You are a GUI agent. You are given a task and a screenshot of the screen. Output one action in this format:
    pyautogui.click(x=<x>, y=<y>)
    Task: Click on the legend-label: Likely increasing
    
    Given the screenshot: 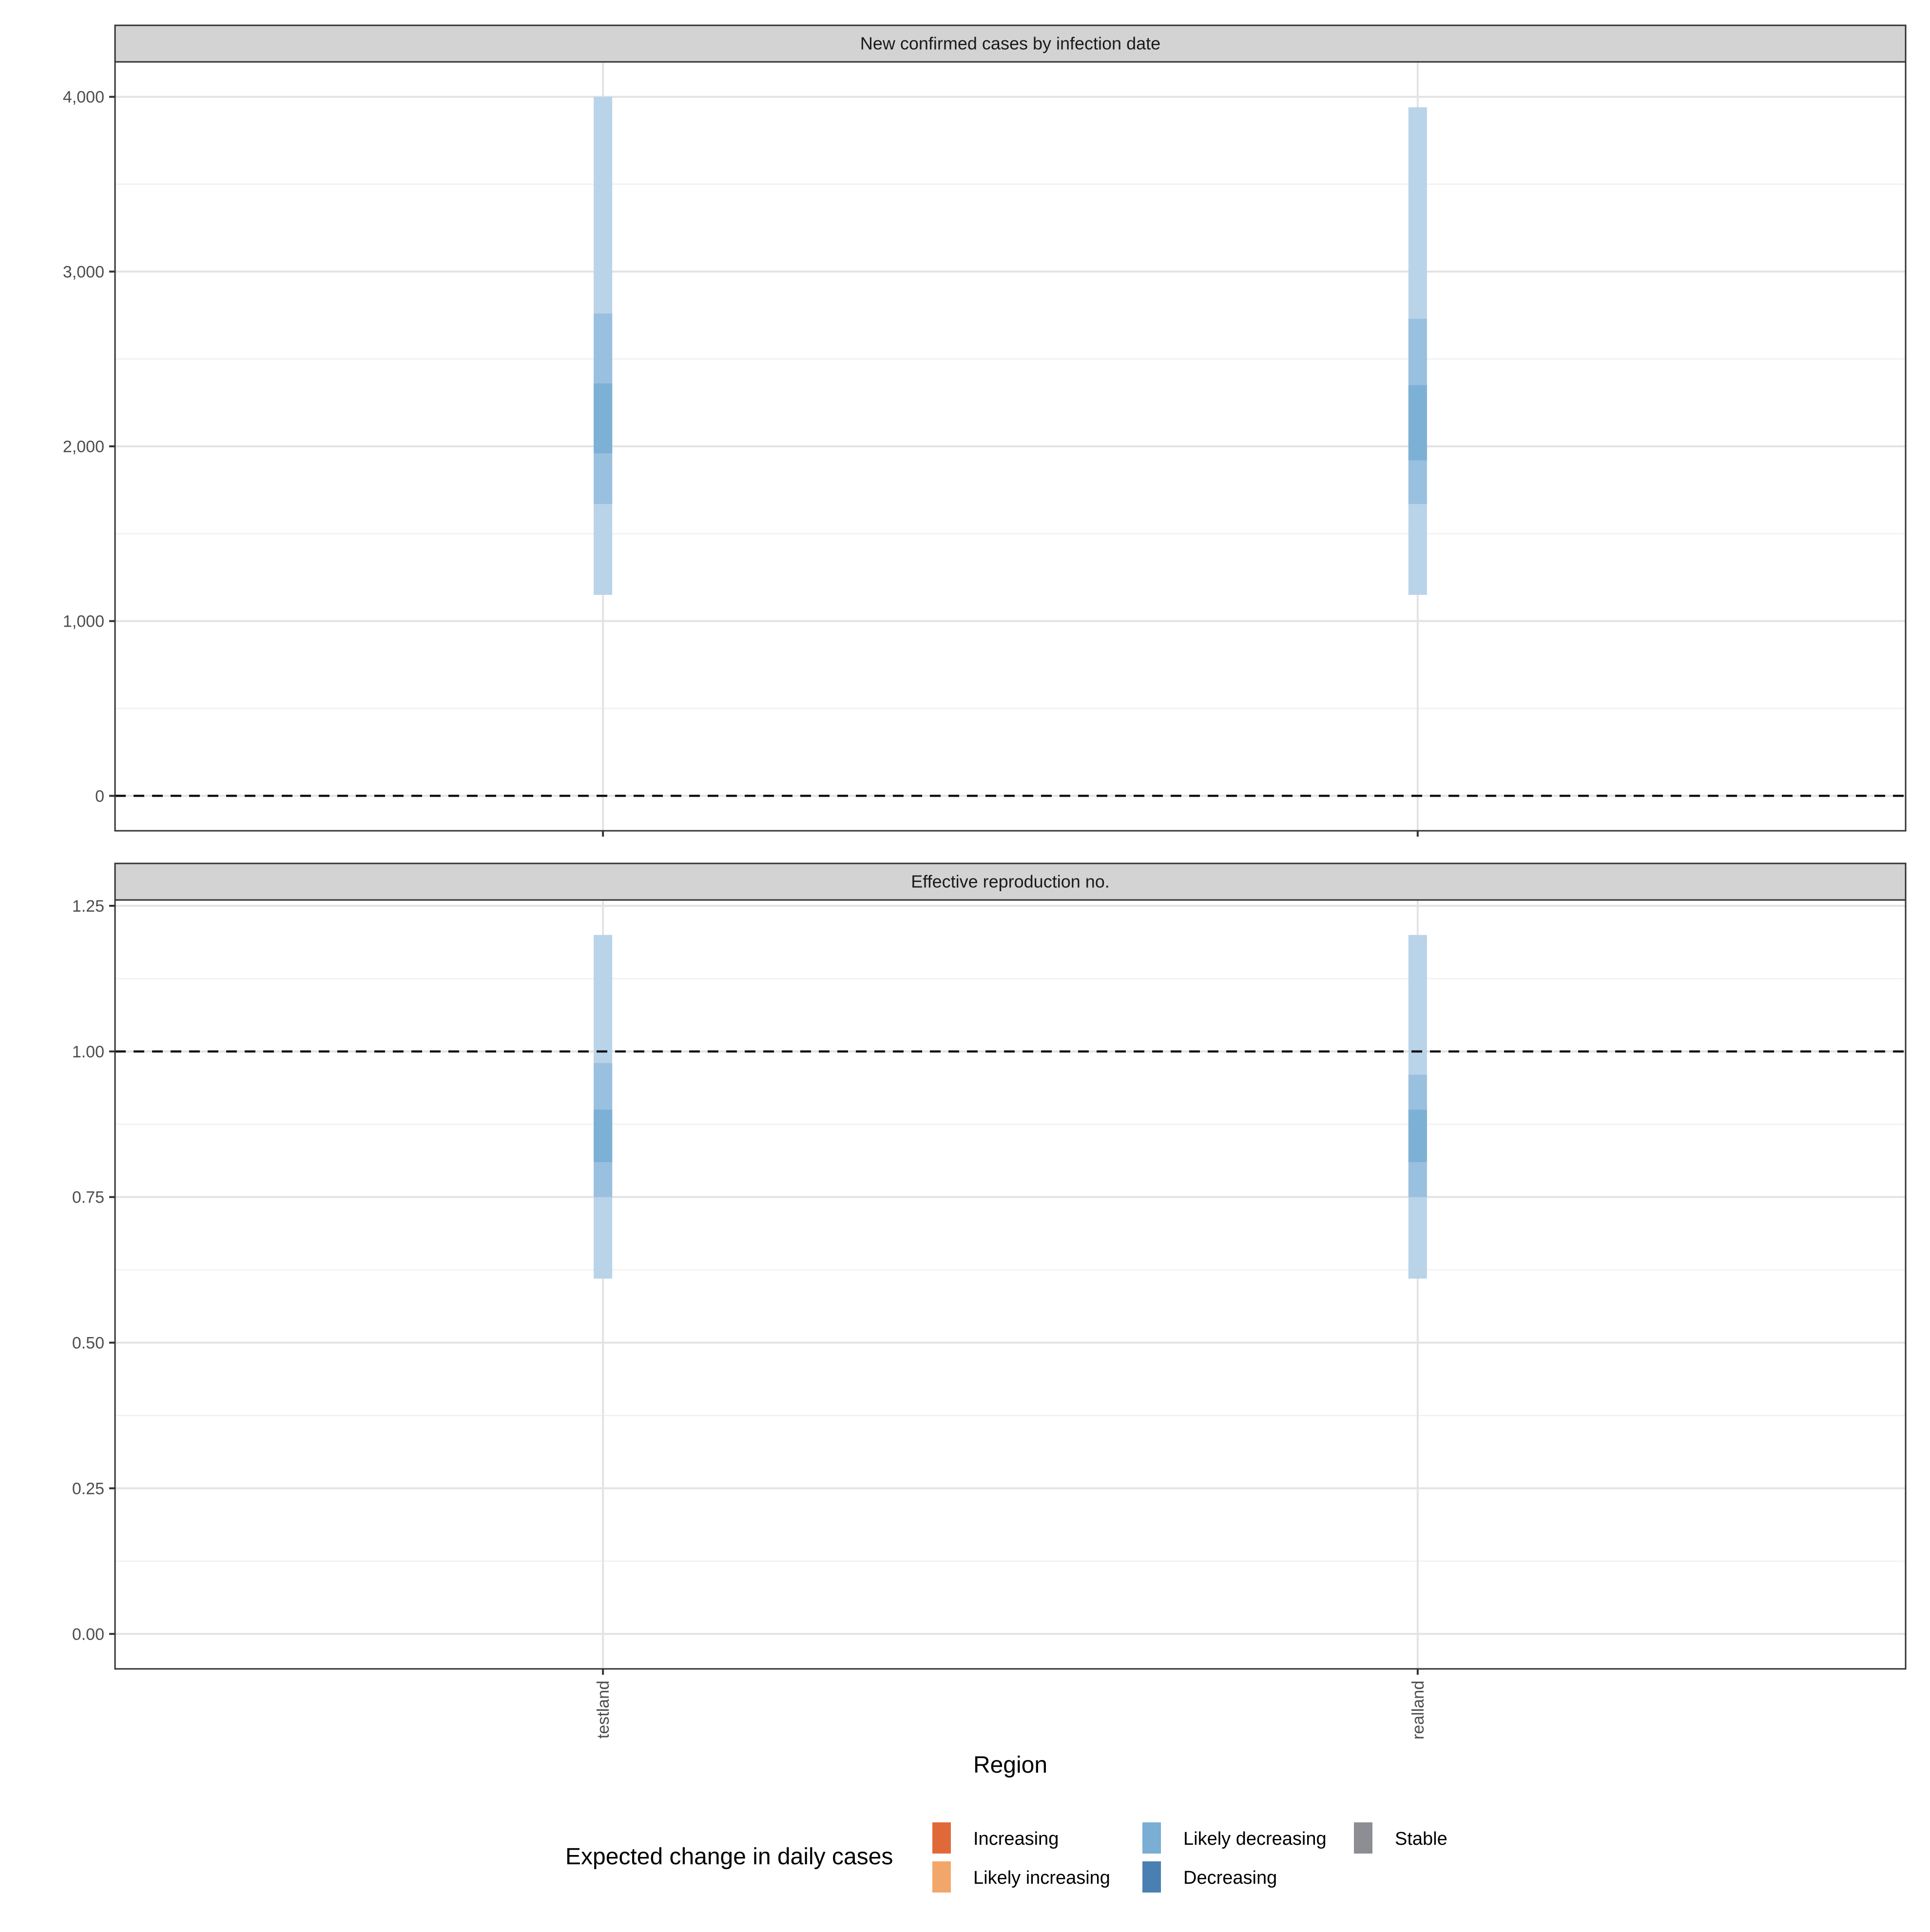 What is the action you would take?
    pyautogui.click(x=1041, y=1878)
    